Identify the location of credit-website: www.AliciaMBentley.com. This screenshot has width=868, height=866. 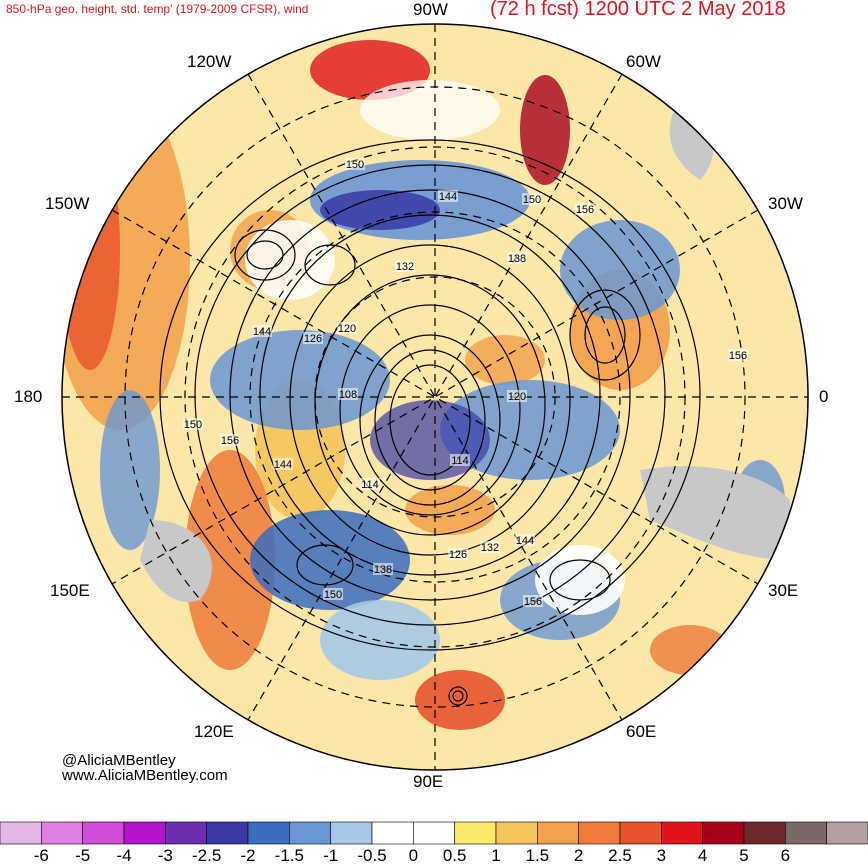
(145, 775).